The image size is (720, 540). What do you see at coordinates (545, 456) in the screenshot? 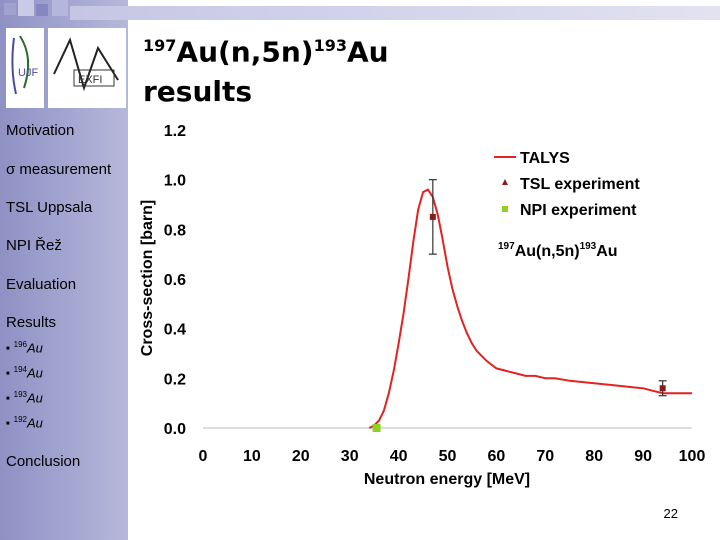
I see `x-tick-label: 70` at bounding box center [545, 456].